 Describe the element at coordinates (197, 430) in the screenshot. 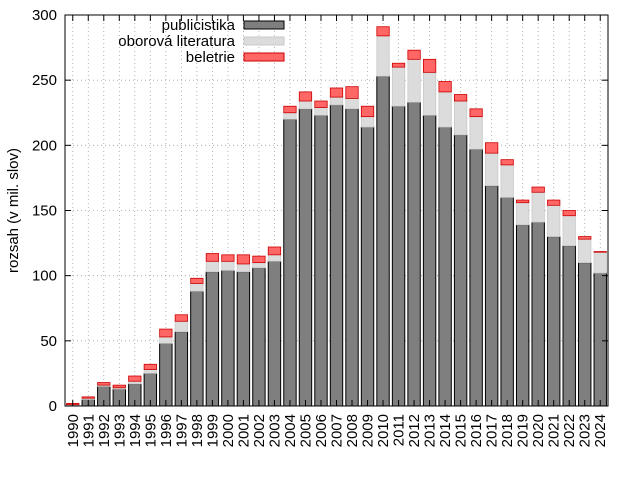

I see `x-tick-label: 1998` at that location.